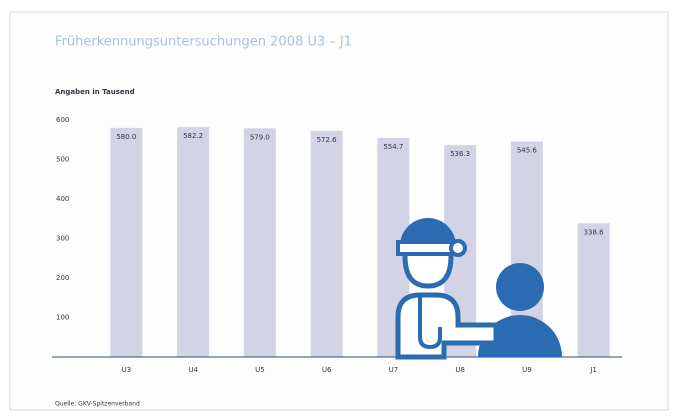 This screenshot has width=678, height=417. Describe the element at coordinates (393, 147) in the screenshot. I see `value-label: 554.7` at that location.